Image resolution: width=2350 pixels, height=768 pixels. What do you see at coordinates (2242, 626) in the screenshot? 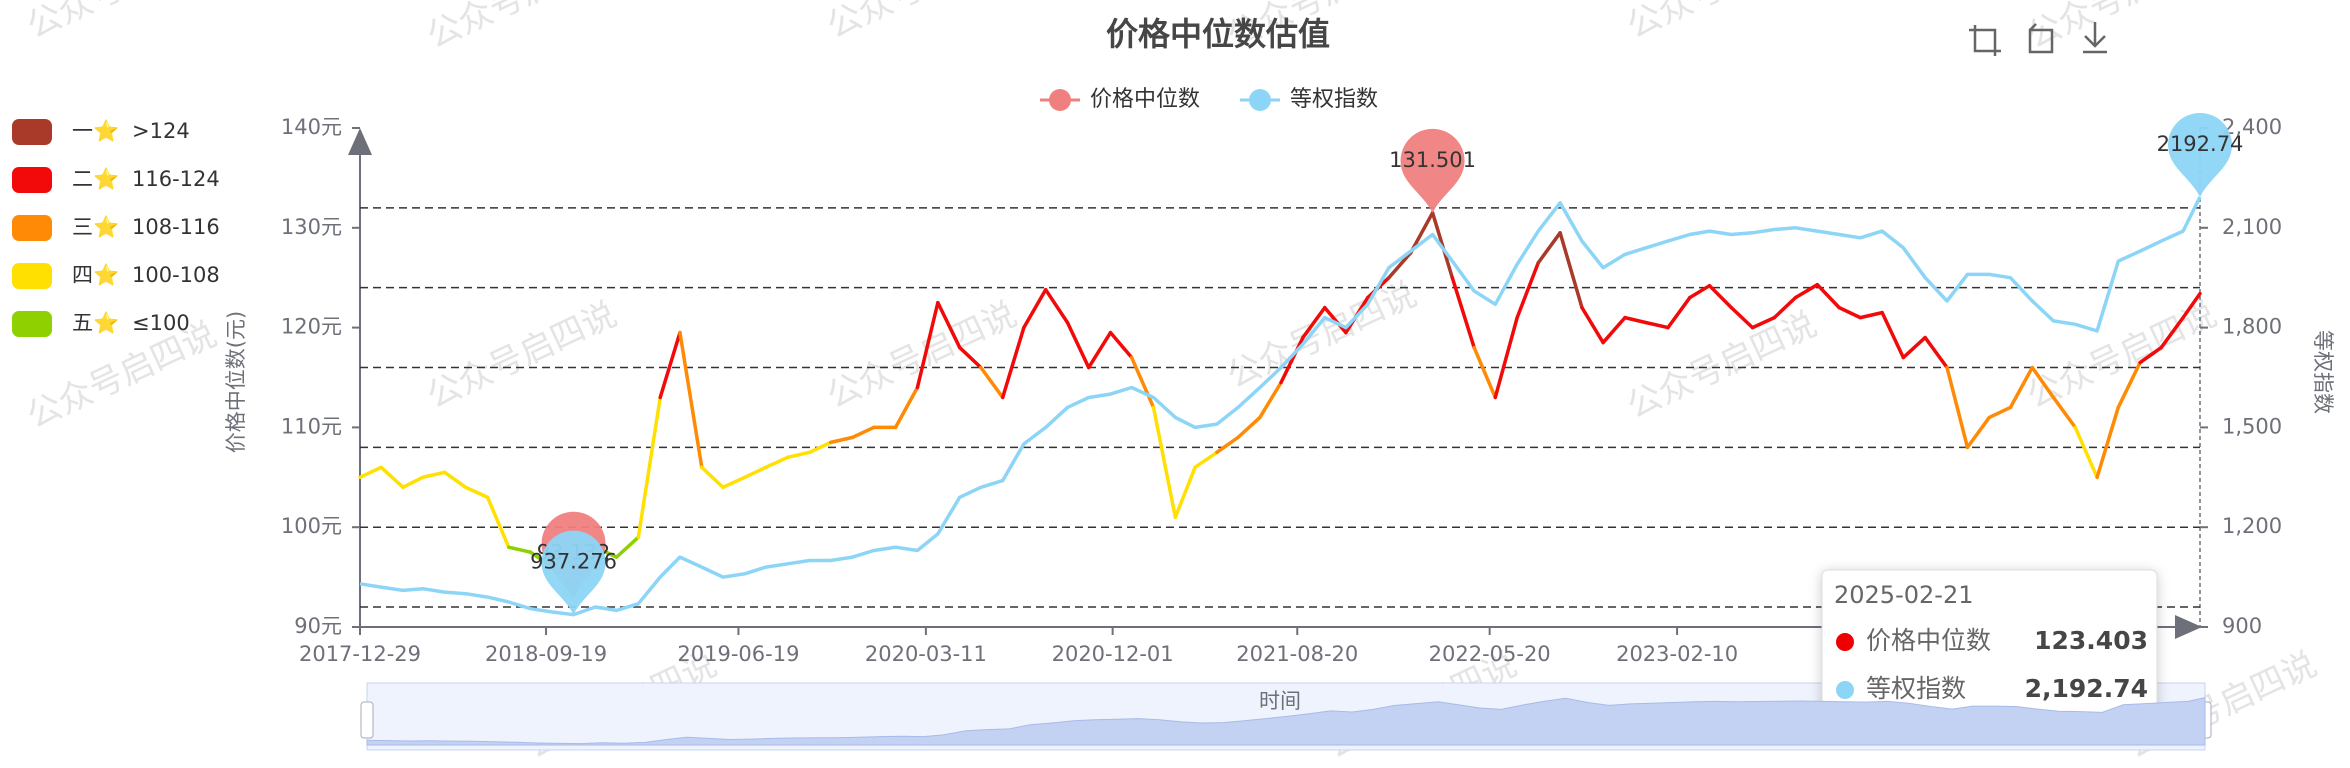
I see `y2-tick-label: 900` at bounding box center [2242, 626].